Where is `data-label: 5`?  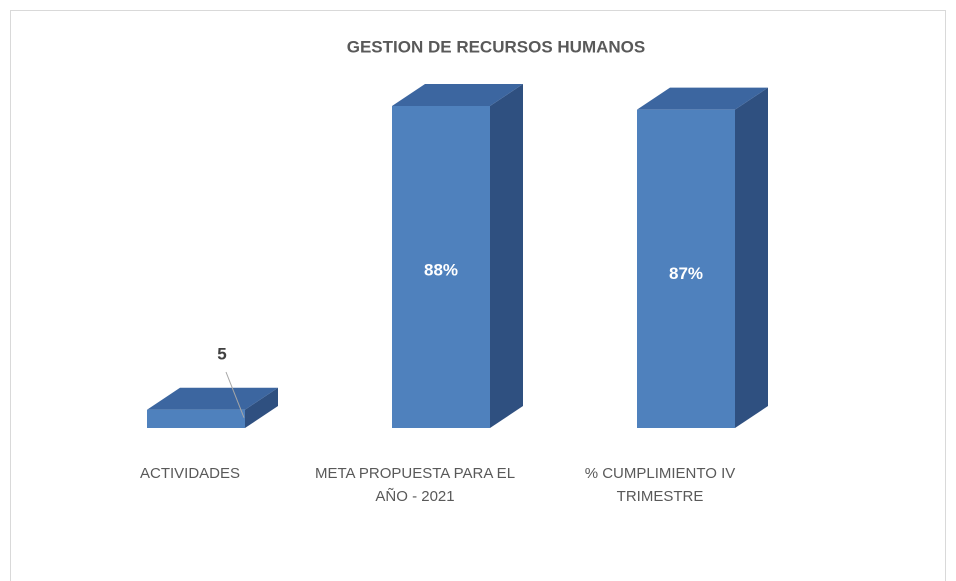
data-label: 5 is located at coordinates (221, 353).